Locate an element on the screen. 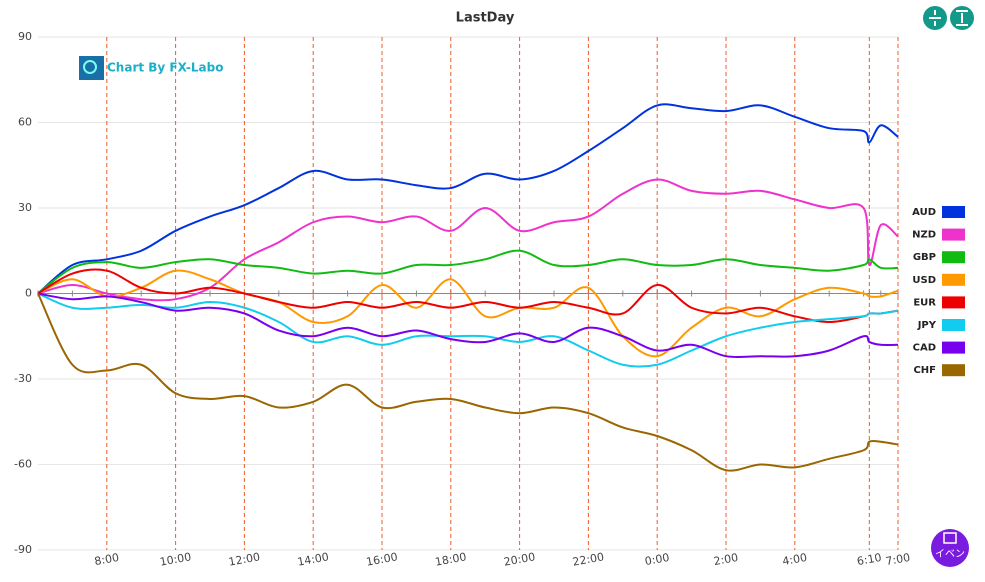  x-tick-label: 12:00 is located at coordinates (244, 559).